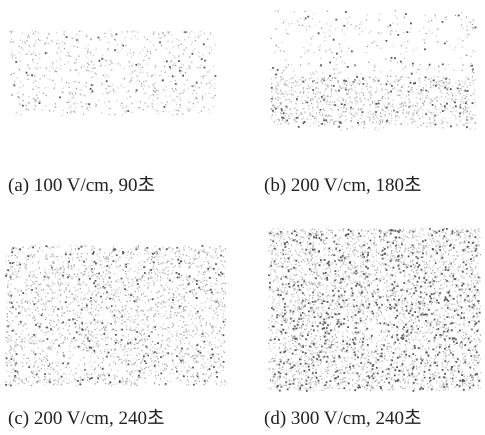 This screenshot has width=485, height=435. What do you see at coordinates (86, 418) in the screenshot?
I see `caption: (c) 200 V/cm, 240초` at bounding box center [86, 418].